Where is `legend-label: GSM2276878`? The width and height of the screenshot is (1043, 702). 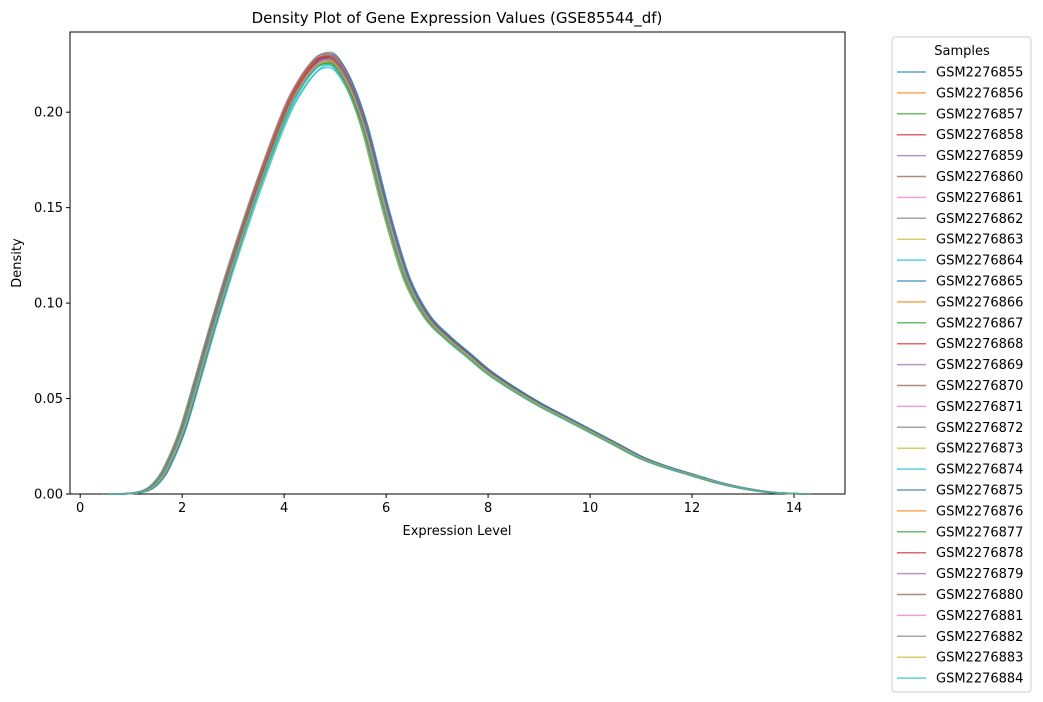
legend-label: GSM2276878 is located at coordinates (979, 553).